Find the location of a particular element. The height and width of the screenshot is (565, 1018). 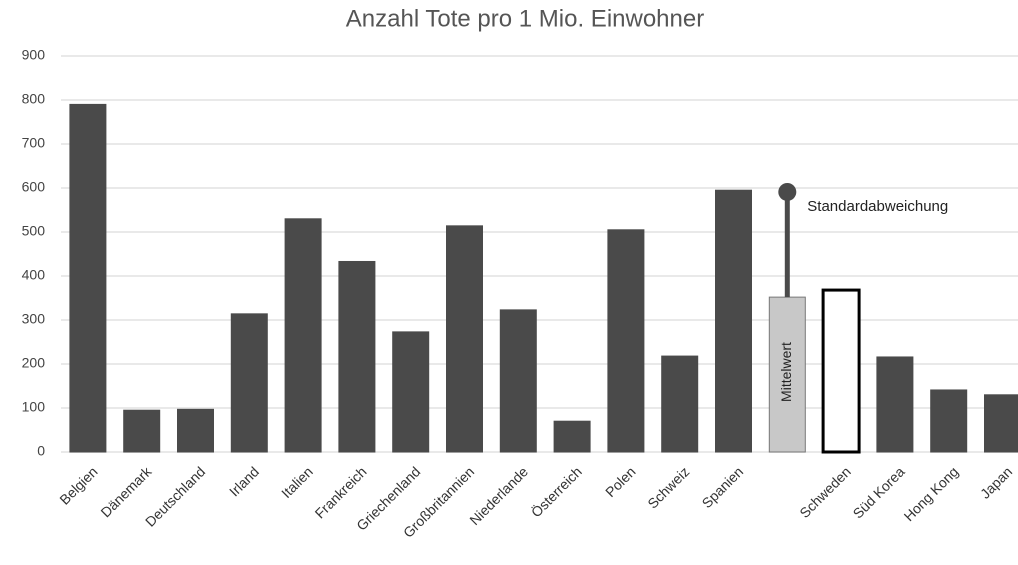

x-tick-label: Spanien is located at coordinates (723, 487).